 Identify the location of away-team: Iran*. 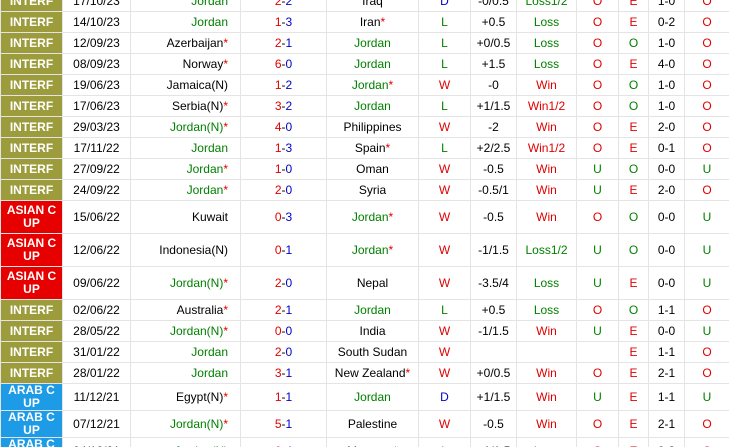
(372, 22).